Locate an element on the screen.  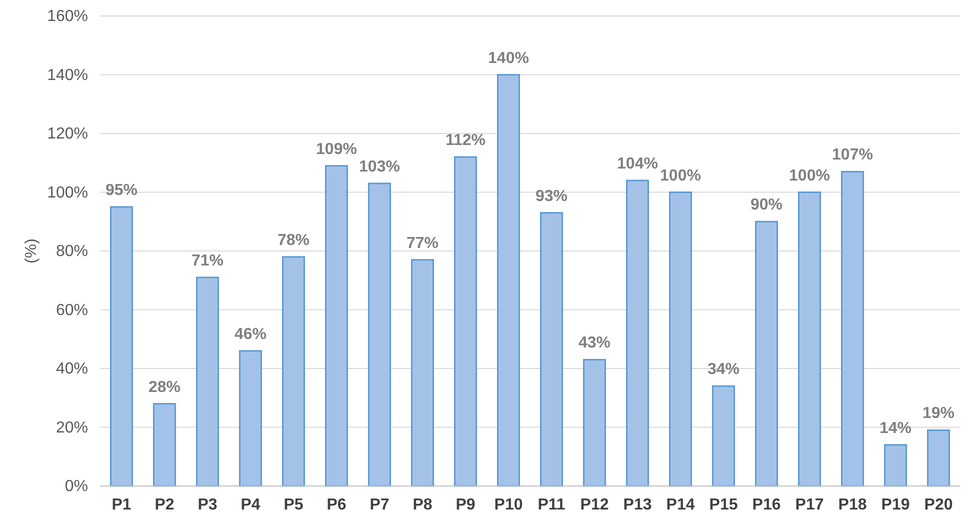
data-label: 103% is located at coordinates (379, 167).